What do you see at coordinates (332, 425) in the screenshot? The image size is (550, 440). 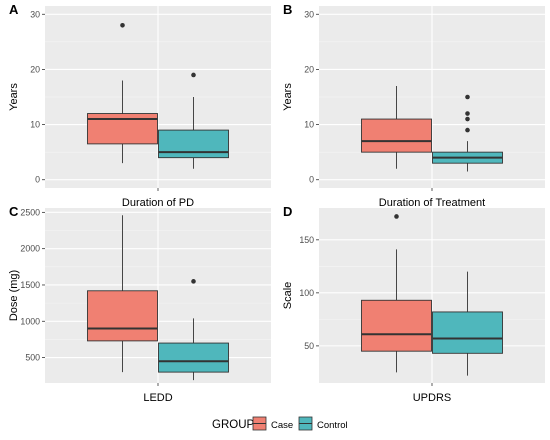 I see `legend-label-control: Control` at bounding box center [332, 425].